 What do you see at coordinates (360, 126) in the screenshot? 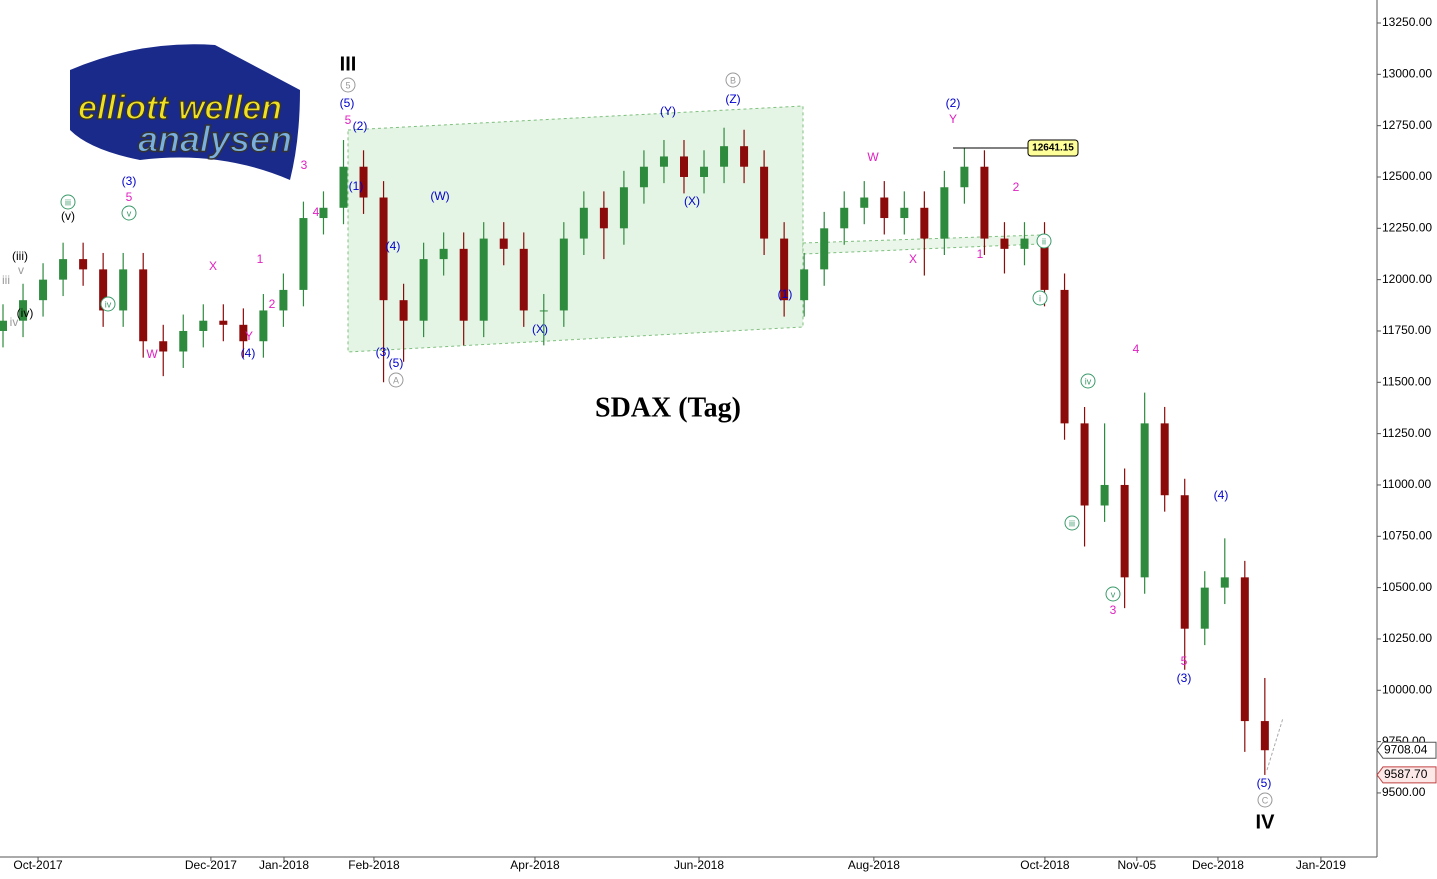
I see `wave-label: (2)` at bounding box center [360, 126].